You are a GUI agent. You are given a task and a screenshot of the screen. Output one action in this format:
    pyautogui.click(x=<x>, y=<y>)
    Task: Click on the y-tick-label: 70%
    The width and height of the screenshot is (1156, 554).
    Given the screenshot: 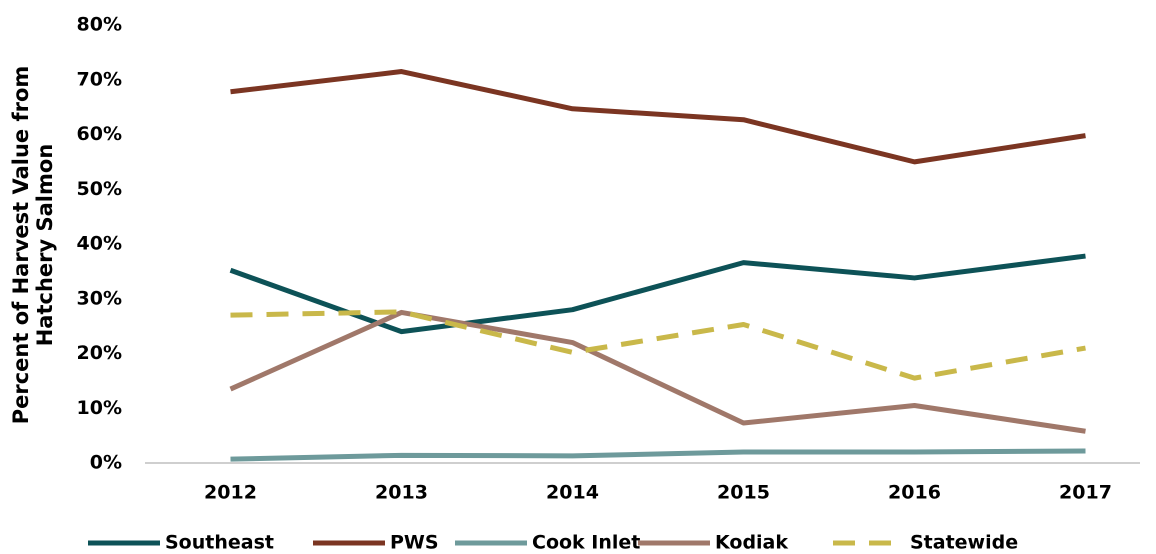 What is the action you would take?
    pyautogui.click(x=99, y=79)
    